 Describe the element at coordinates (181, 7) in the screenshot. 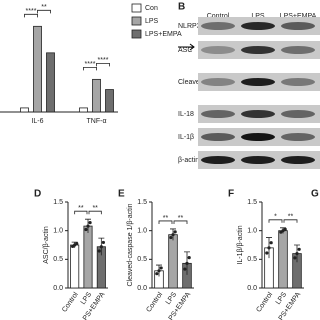

I see `panel-label: B` at that location.